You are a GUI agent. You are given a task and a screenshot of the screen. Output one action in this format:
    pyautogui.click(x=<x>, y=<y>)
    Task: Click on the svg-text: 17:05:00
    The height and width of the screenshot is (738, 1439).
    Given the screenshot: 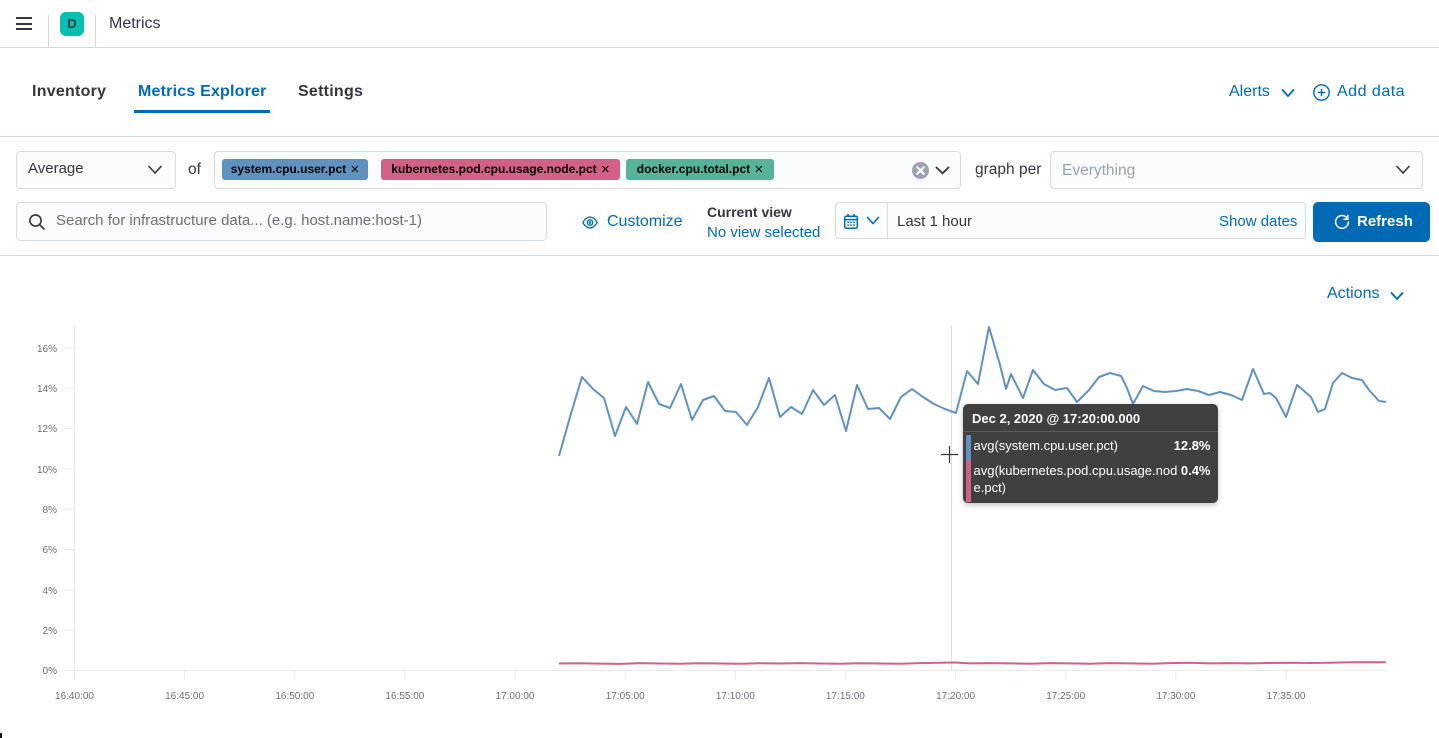 What is the action you would take?
    pyautogui.click(x=625, y=696)
    